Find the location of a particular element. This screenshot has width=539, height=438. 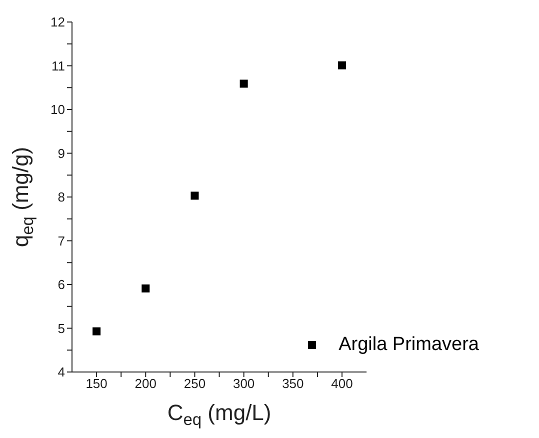

x-tick-label: 250 is located at coordinates (195, 384).